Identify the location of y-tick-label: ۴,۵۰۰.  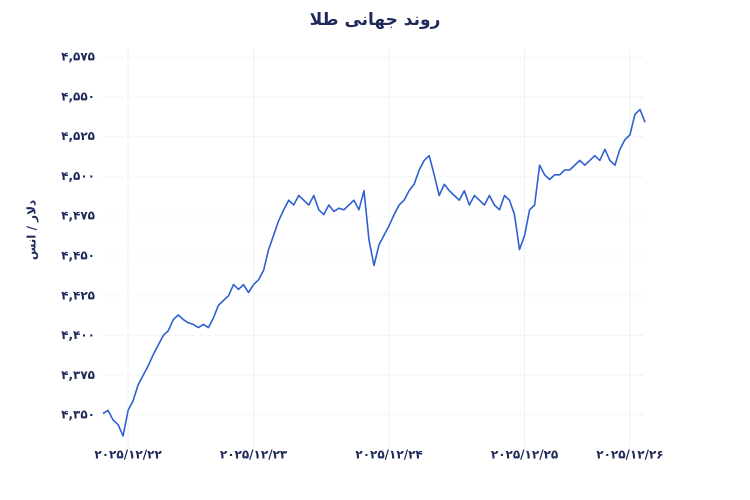
(78, 176).